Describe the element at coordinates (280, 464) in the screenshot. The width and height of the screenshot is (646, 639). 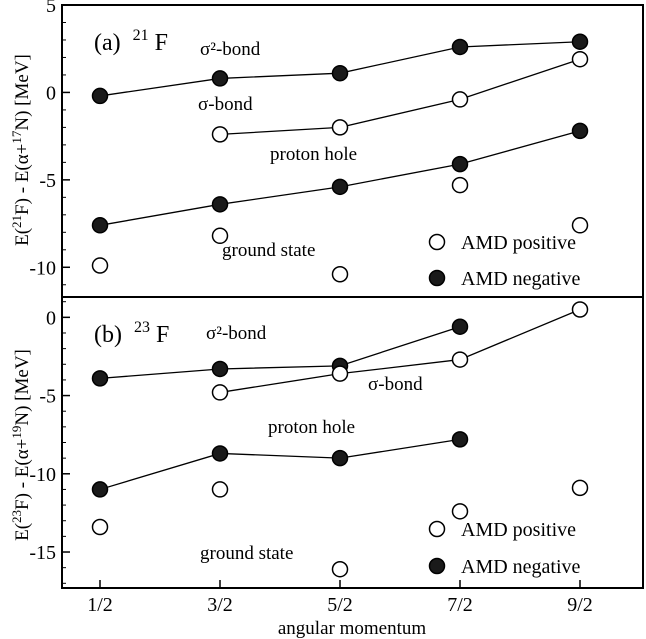
I see `series-line-proton-hole` at that location.